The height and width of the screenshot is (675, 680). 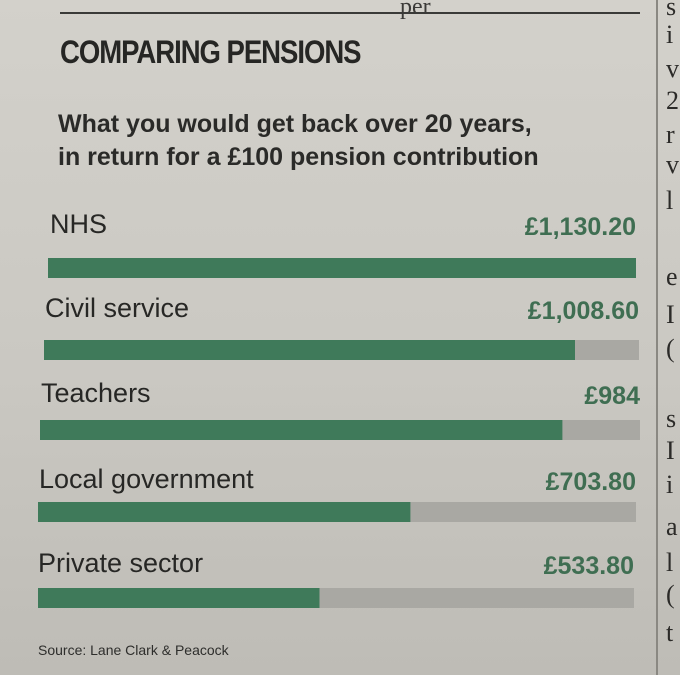 I want to click on category-label: Civil service, so click(x=117, y=308).